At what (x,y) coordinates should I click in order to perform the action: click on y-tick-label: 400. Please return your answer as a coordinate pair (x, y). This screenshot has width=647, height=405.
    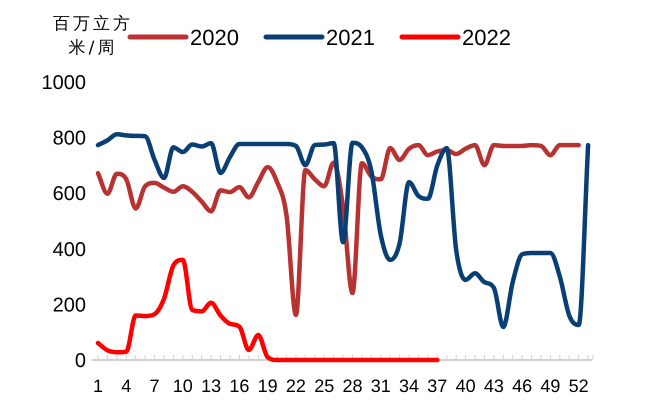
    Looking at the image, I should click on (69, 249).